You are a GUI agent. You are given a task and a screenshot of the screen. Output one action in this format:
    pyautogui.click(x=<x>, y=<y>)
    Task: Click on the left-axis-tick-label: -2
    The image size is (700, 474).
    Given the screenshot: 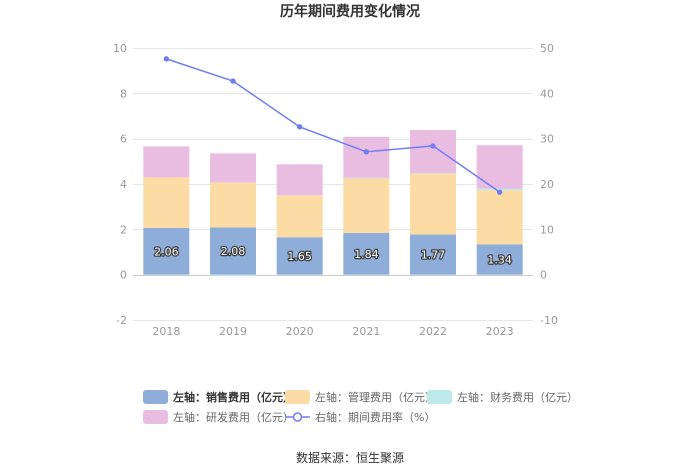 What is the action you would take?
    pyautogui.click(x=121, y=320)
    